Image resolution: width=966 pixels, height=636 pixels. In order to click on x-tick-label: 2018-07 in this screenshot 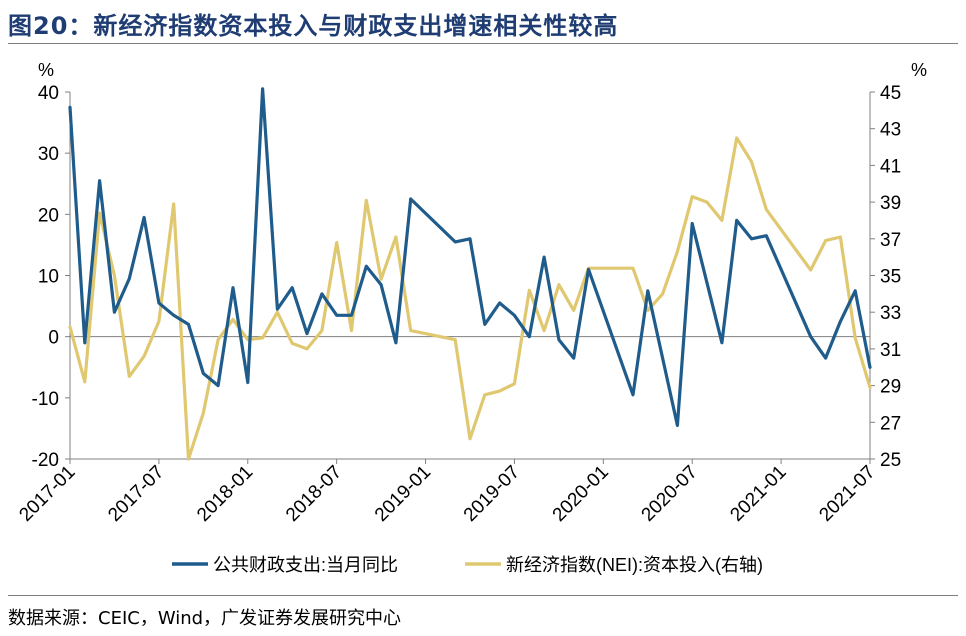, I will do `click(314, 494)`.